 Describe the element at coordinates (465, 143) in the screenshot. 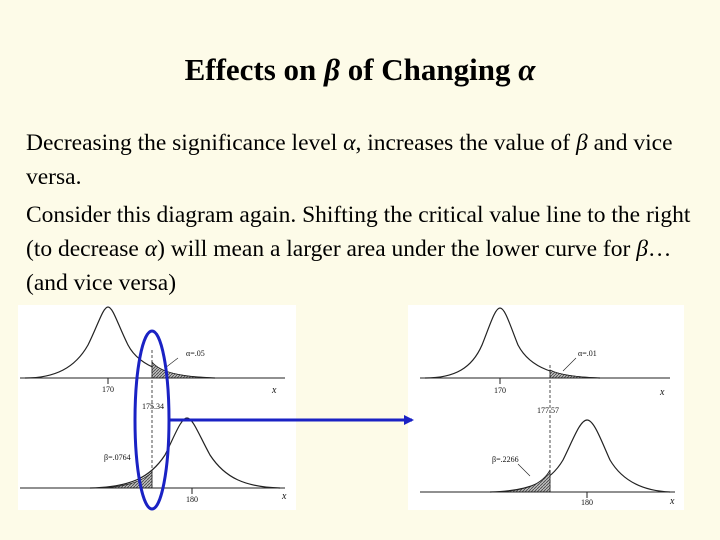

I see `p1-text-b: , increases the value of` at that location.